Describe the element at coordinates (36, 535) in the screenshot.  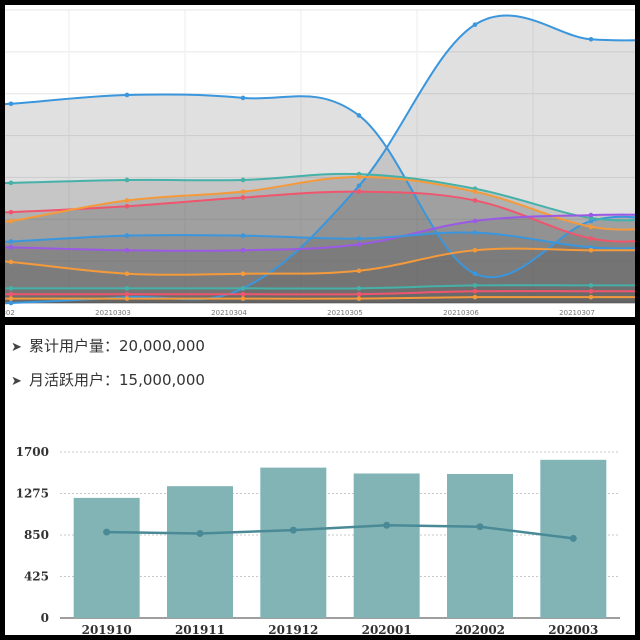
I see `y-tick-label: 850` at that location.